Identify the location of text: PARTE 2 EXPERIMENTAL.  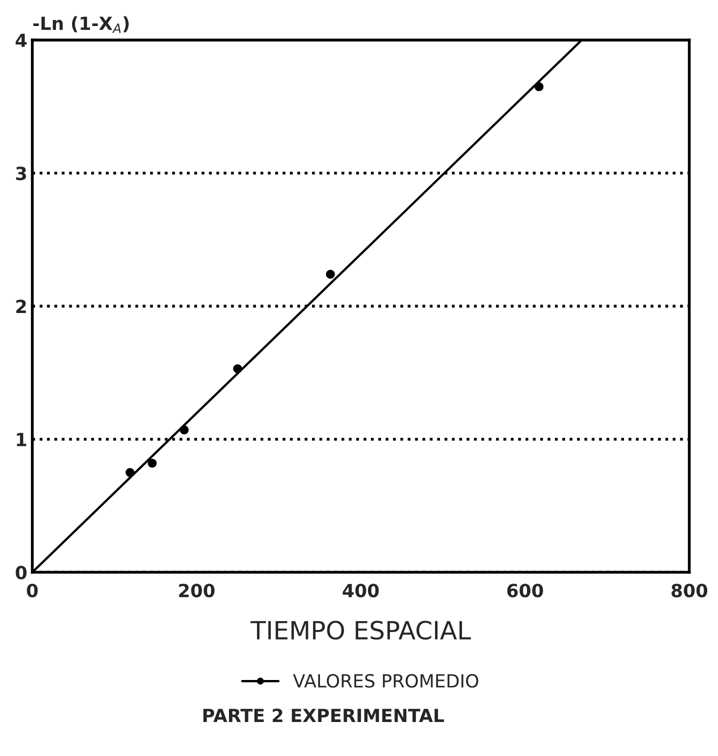
(323, 715).